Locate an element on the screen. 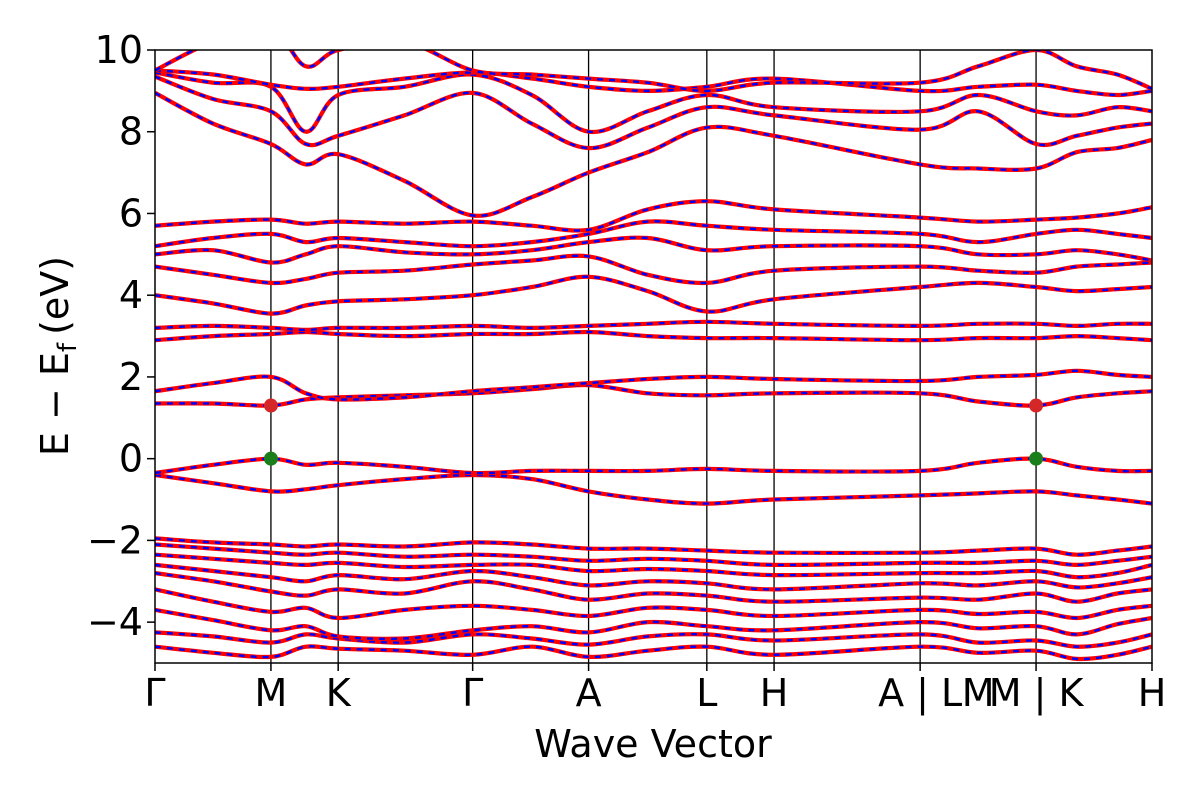 This screenshot has height=800, width=1200. band-9-blue is located at coordinates (653, 489).